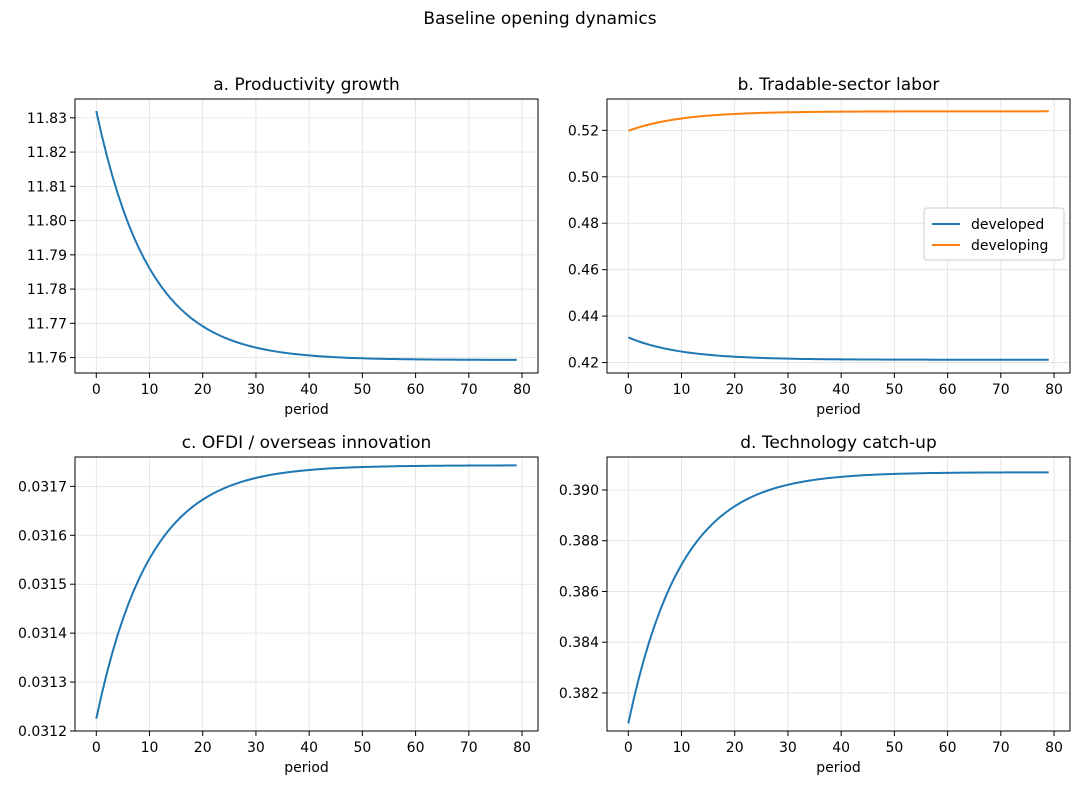 This screenshot has height=785, width=1080. I want to click on y-tick-label: 0.390, so click(579, 491).